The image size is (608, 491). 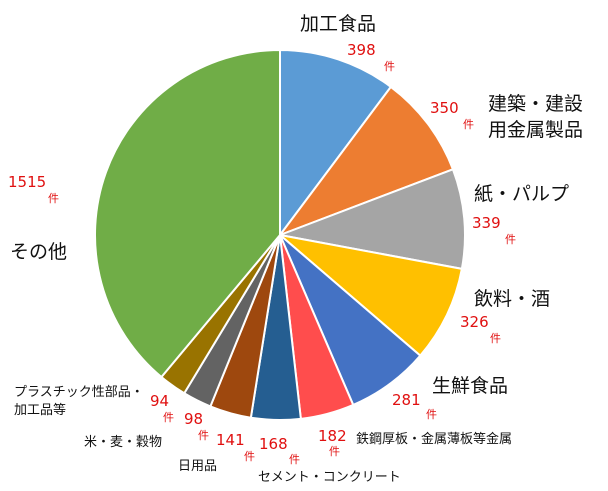 I want to click on value-label: 168, so click(x=273, y=444).